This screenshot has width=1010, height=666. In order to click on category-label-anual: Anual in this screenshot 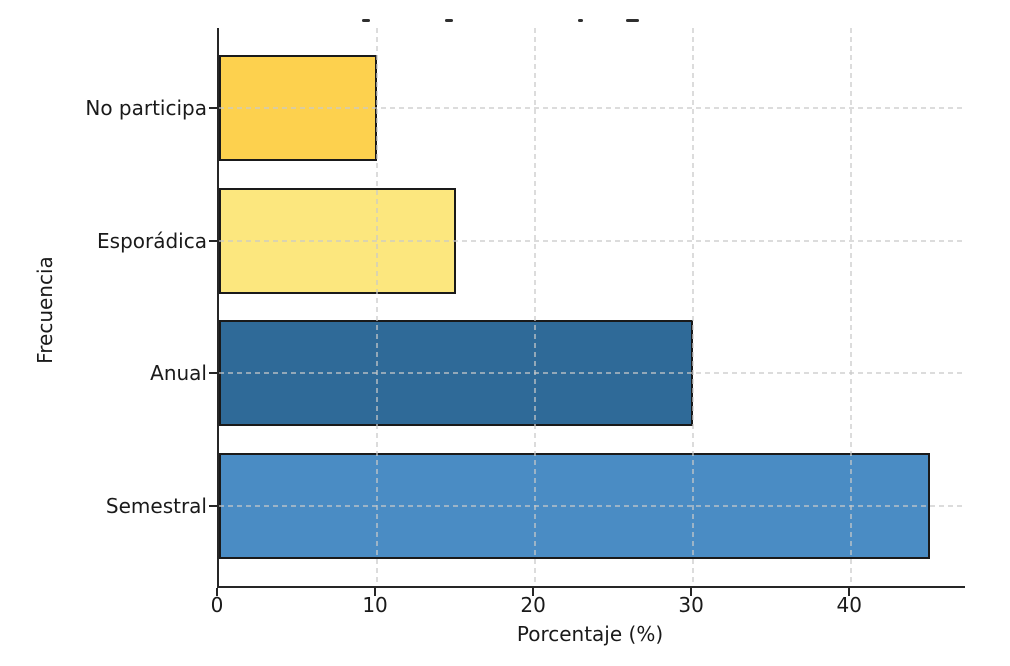, I will do `click(178, 373)`.